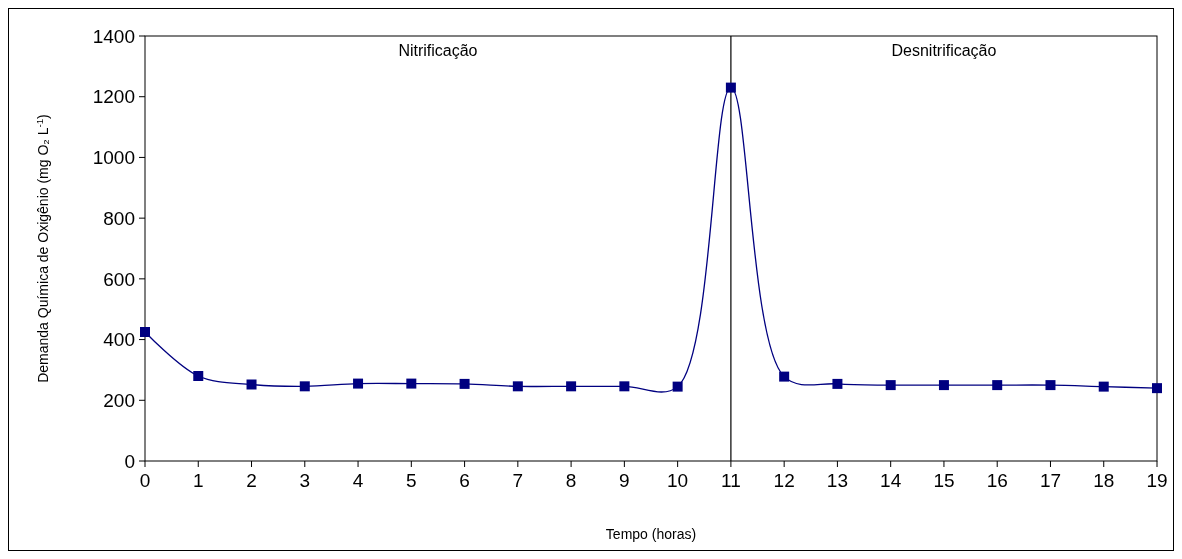 The width and height of the screenshot is (1182, 559). Describe the element at coordinates (1157, 480) in the screenshot. I see `x-tick-label: 19` at that location.